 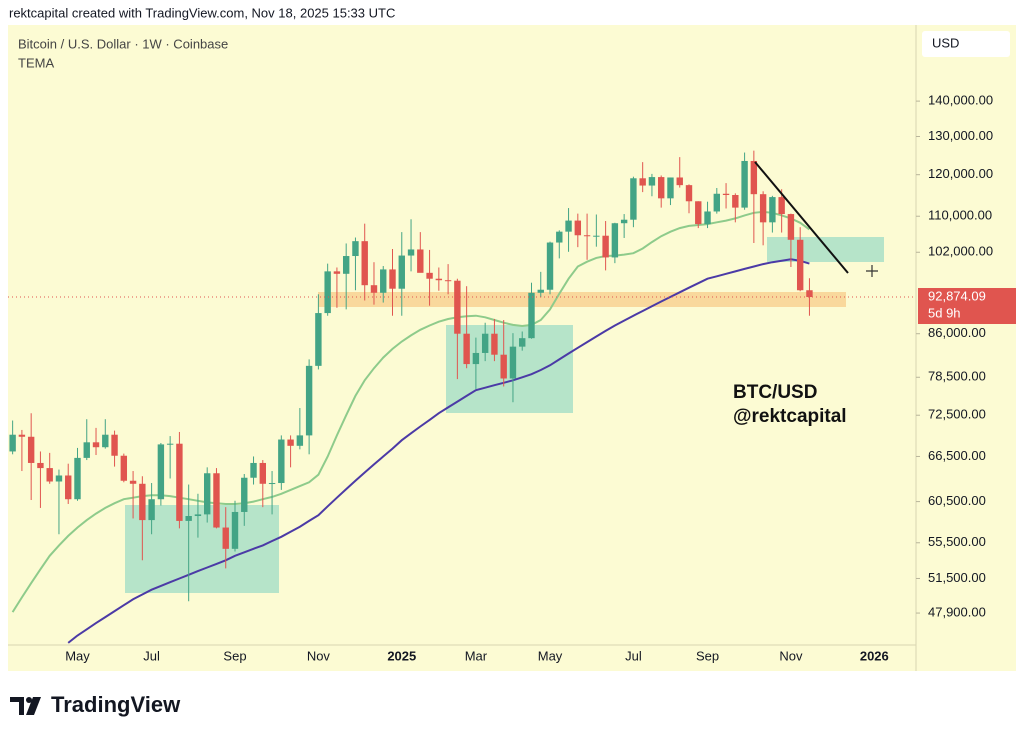 I want to click on y-tick-label: 140,000.00, so click(x=960, y=100).